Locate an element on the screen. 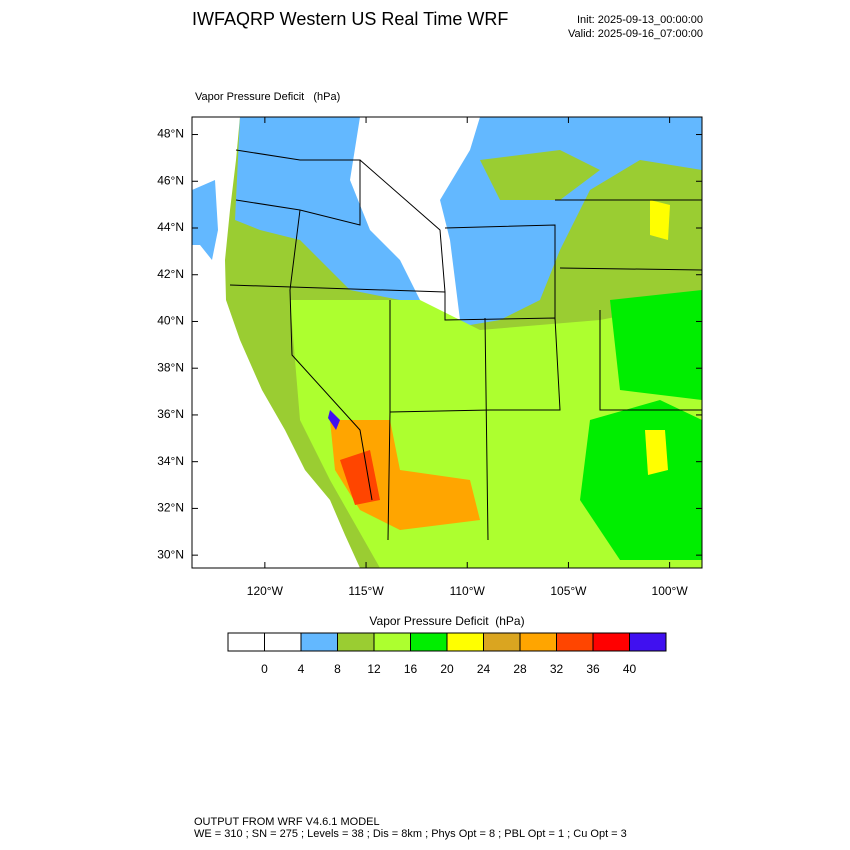  x-tick-label: 110°W is located at coordinates (468, 591).